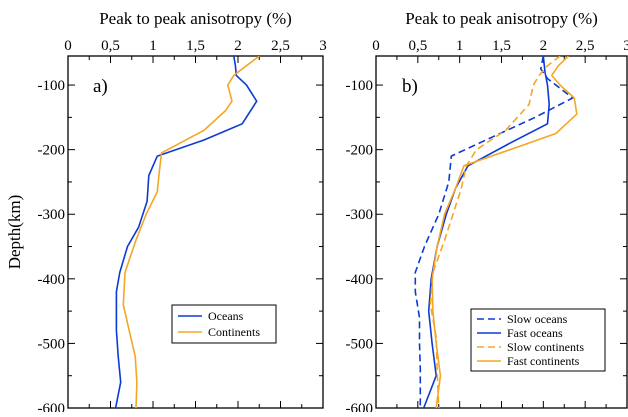  Describe the element at coordinates (535, 333) in the screenshot. I see `legend-label: Fast oceans` at that location.